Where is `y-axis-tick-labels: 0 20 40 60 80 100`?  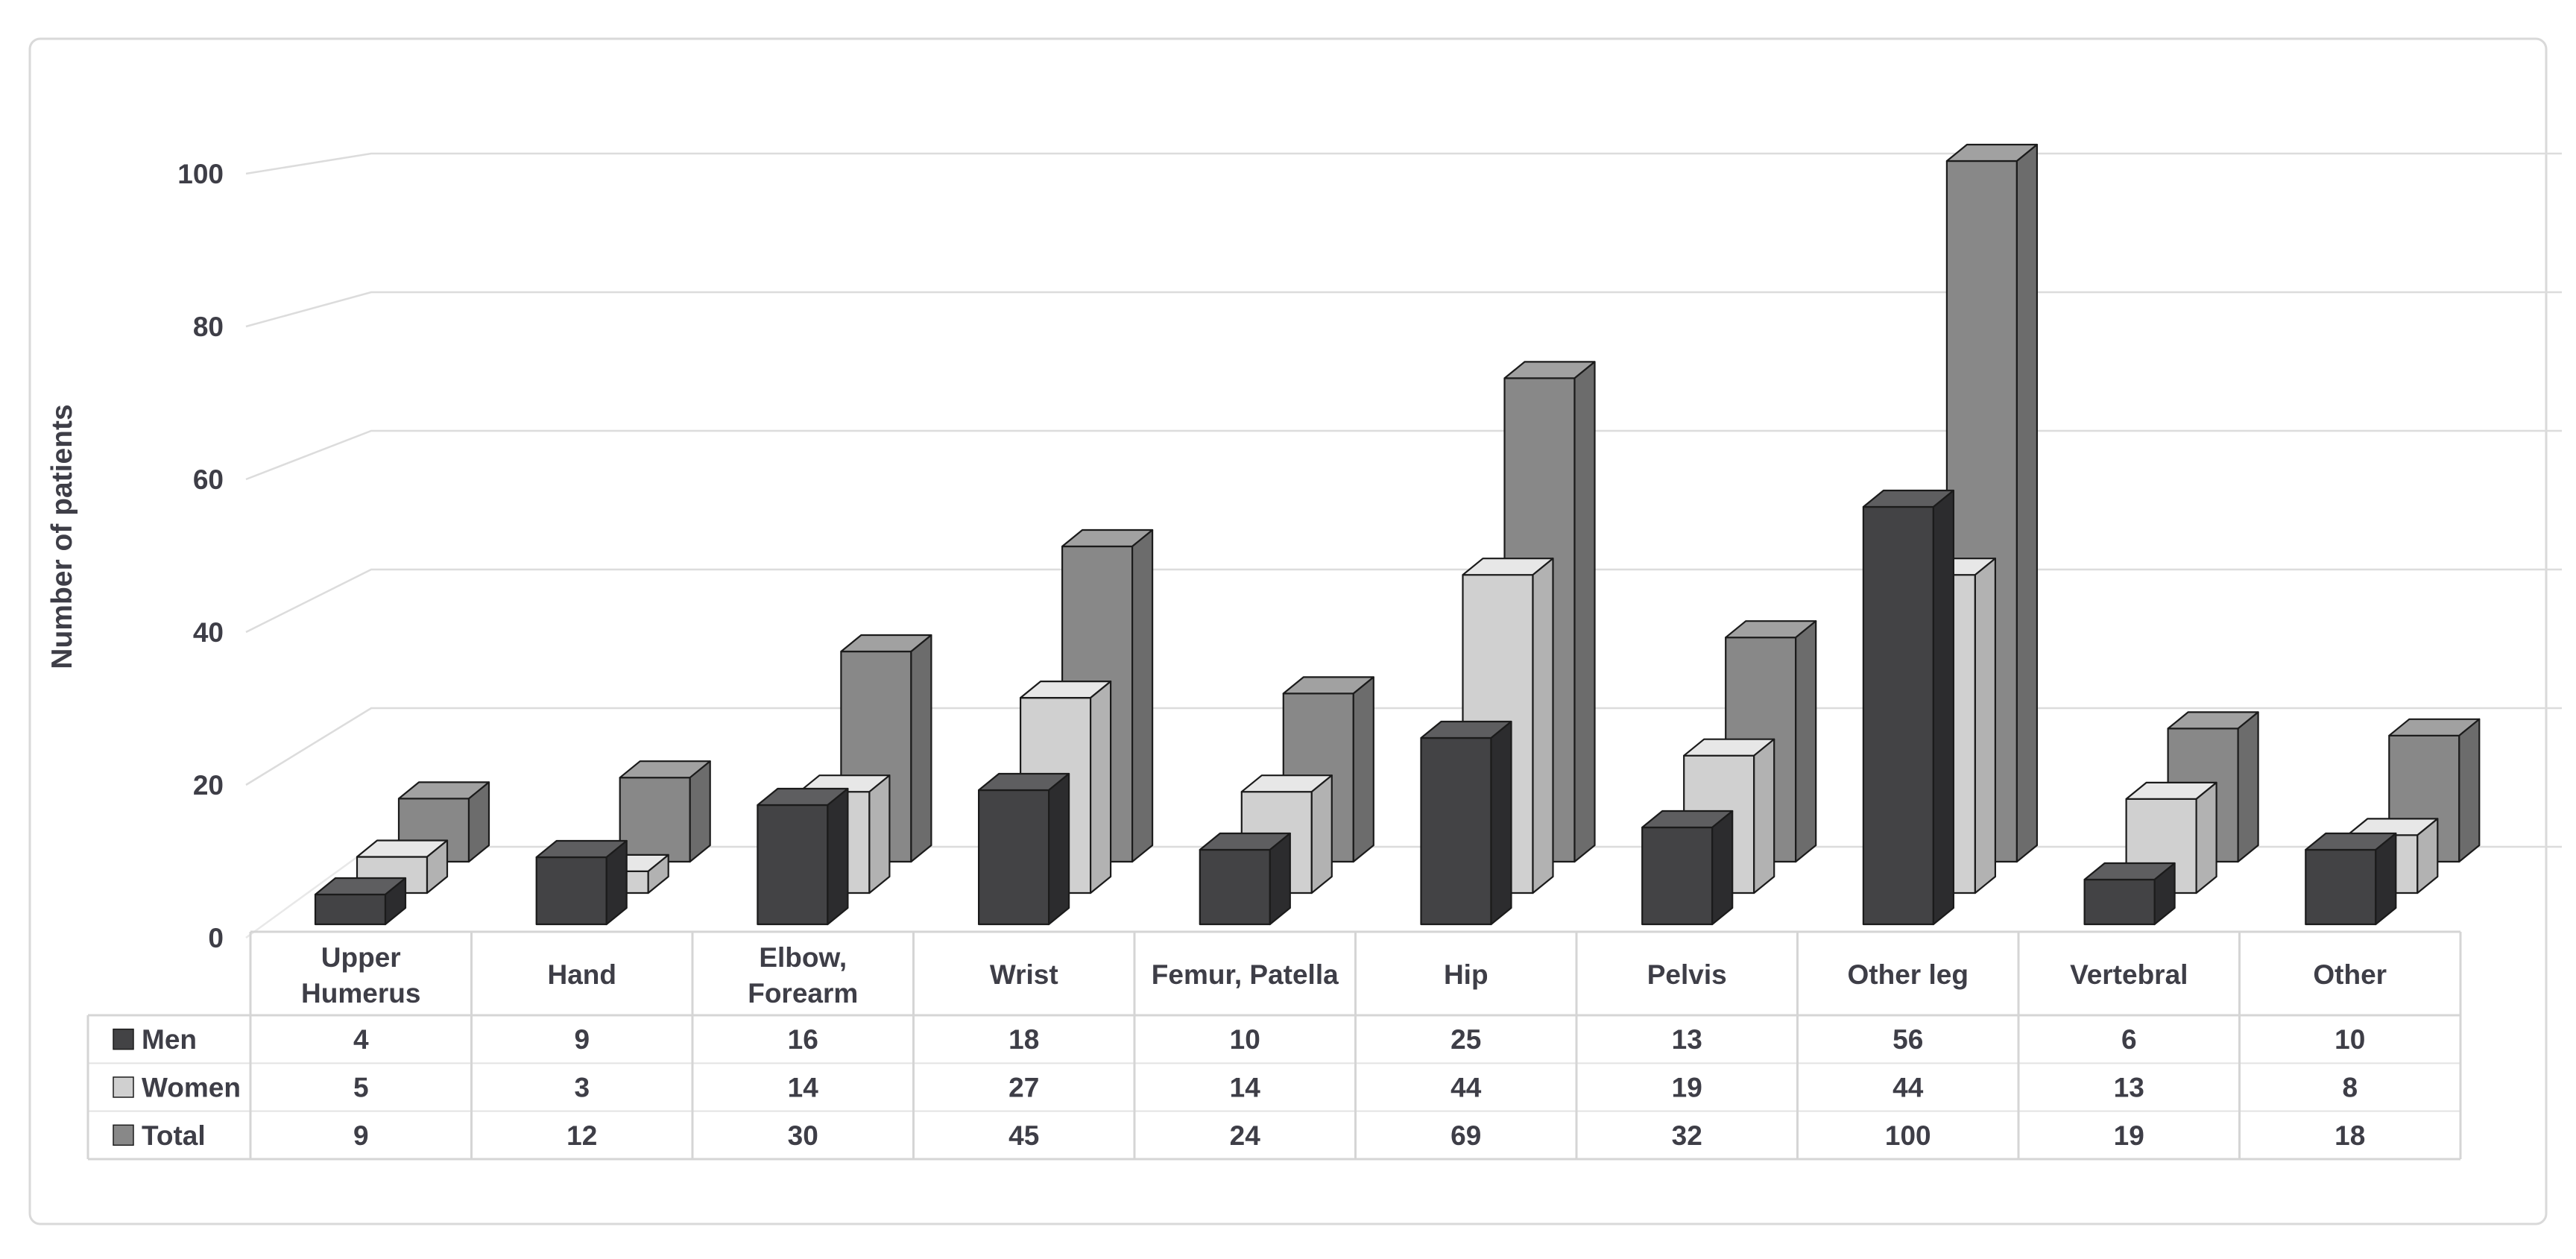 y-axis-tick-labels: 0 20 40 60 80 100 is located at coordinates (201, 556).